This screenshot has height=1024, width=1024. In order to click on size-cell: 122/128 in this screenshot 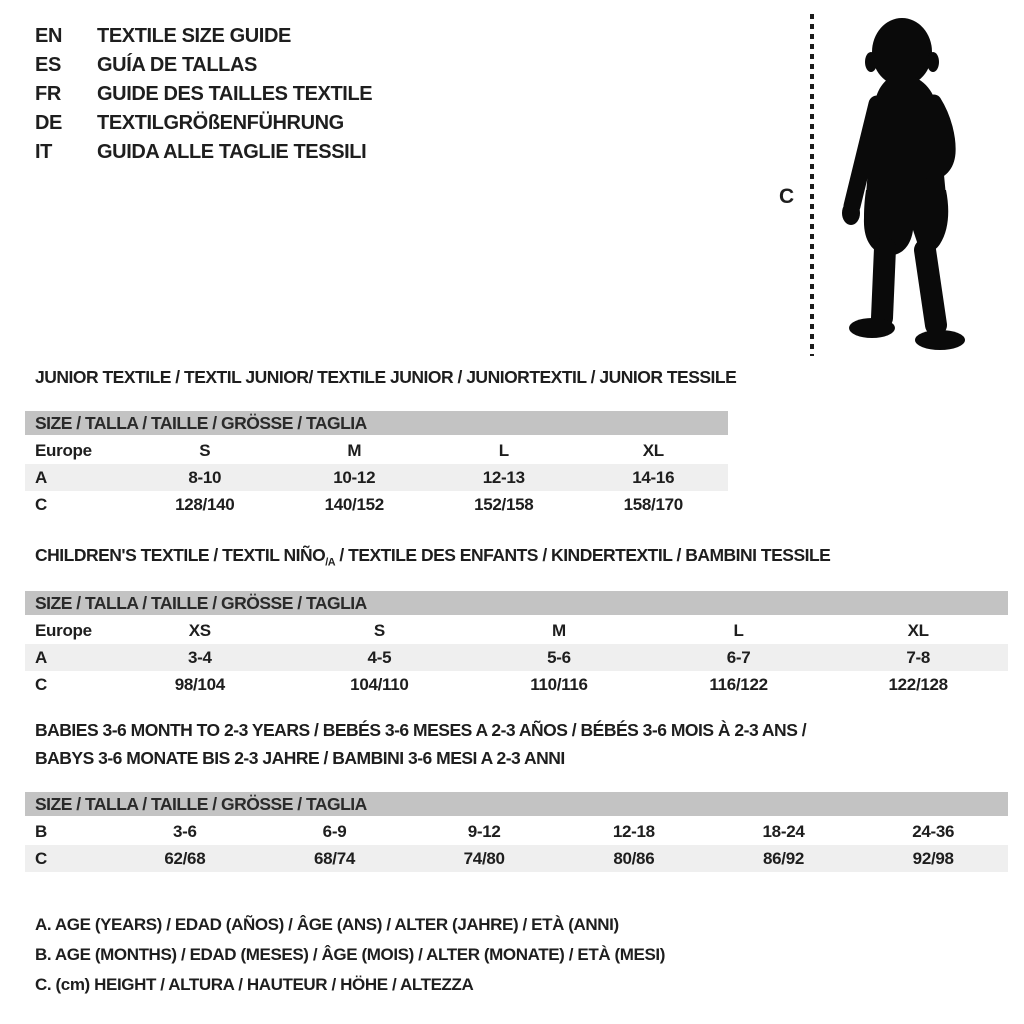, I will do `click(918, 684)`.